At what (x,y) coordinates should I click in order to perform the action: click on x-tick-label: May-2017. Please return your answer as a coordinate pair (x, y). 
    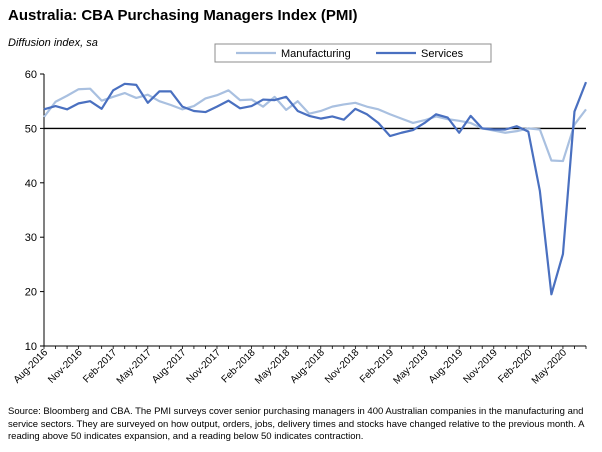
    Looking at the image, I should click on (135, 367).